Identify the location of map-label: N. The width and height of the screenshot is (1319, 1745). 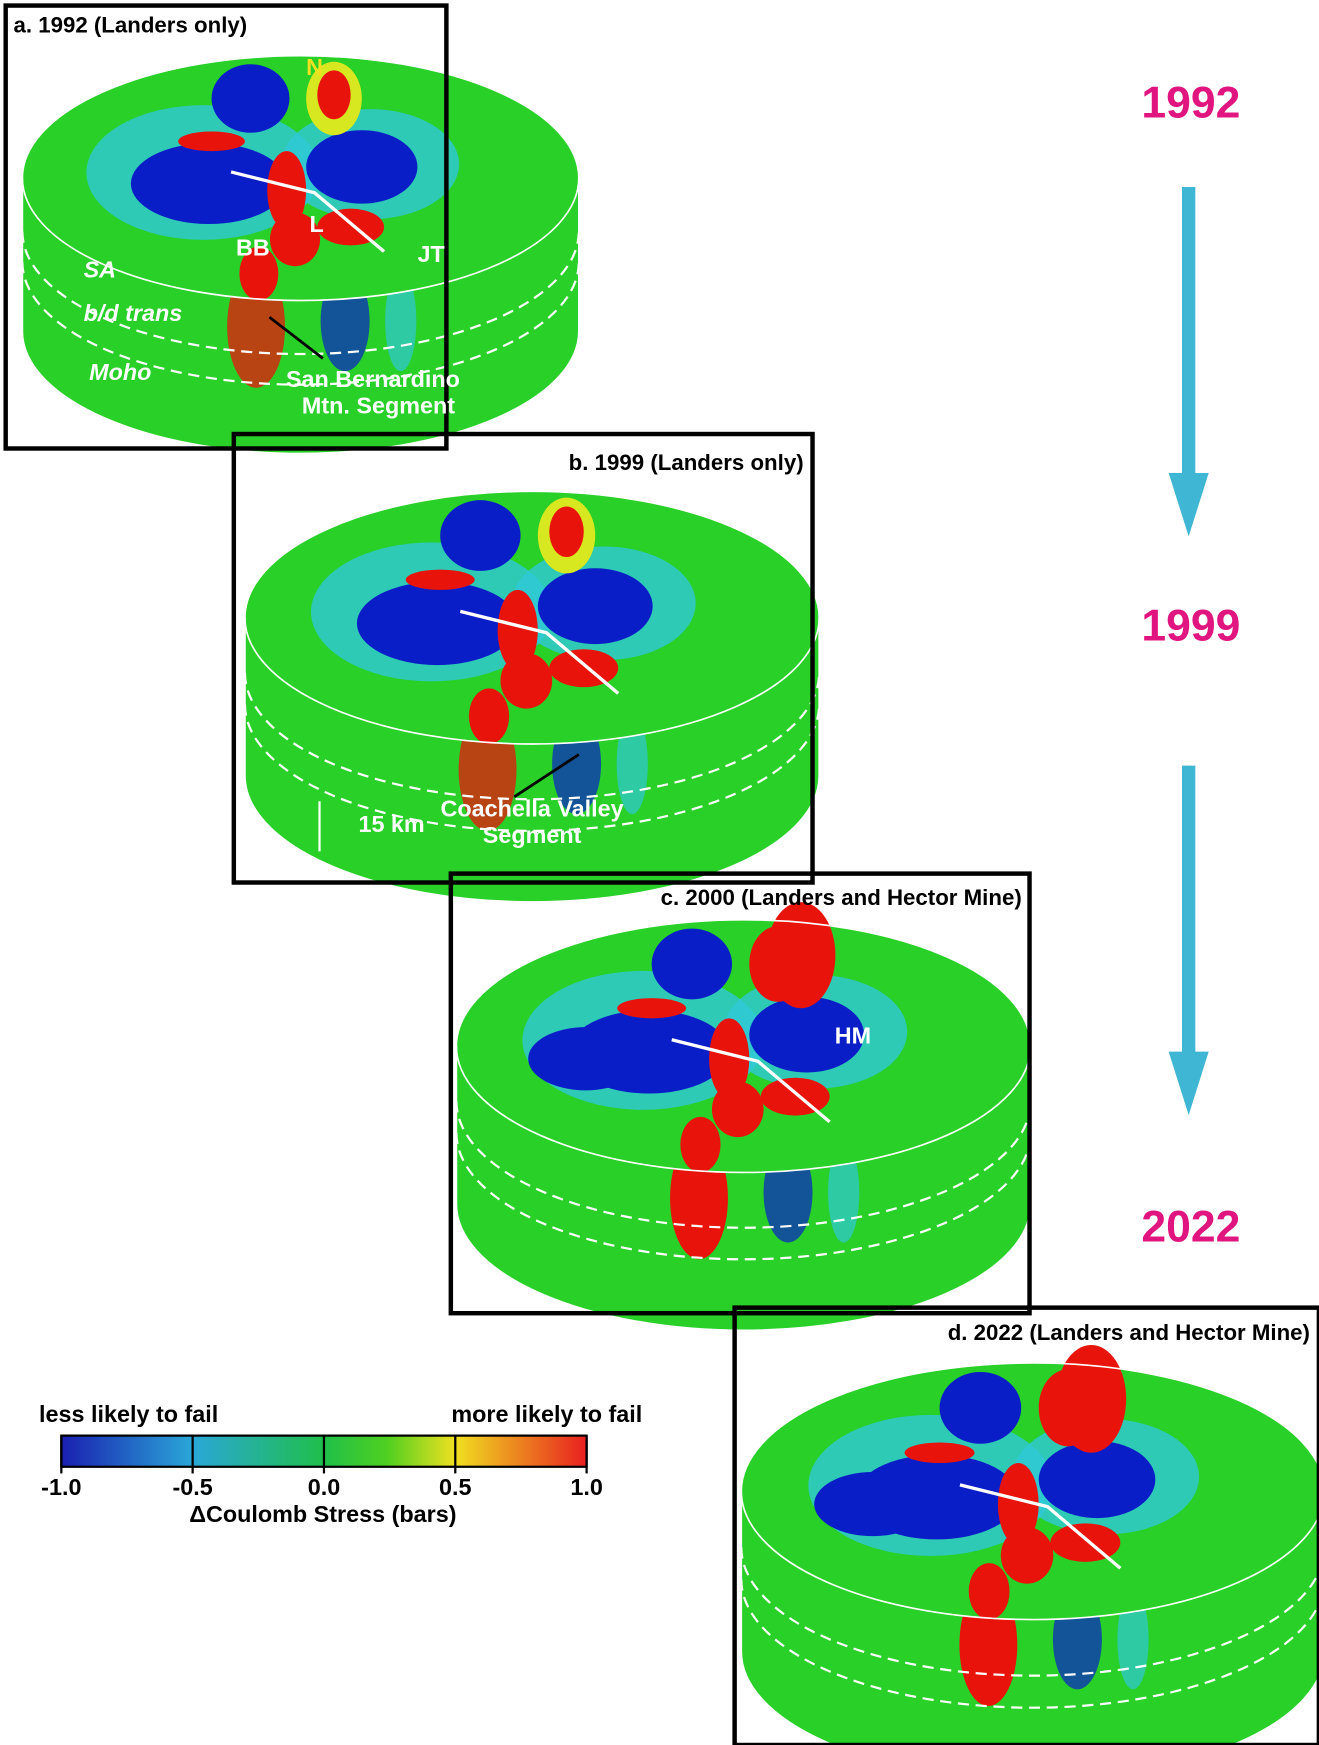
(314, 67).